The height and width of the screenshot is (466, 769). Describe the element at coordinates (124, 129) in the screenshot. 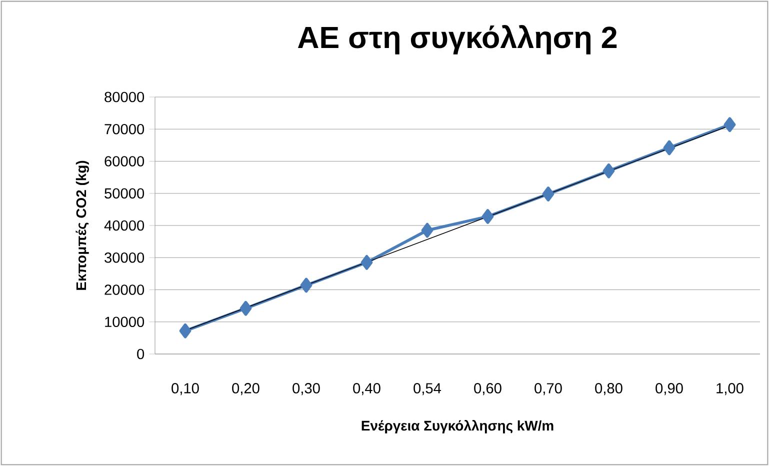

I see `y-tick-label: 70000` at that location.